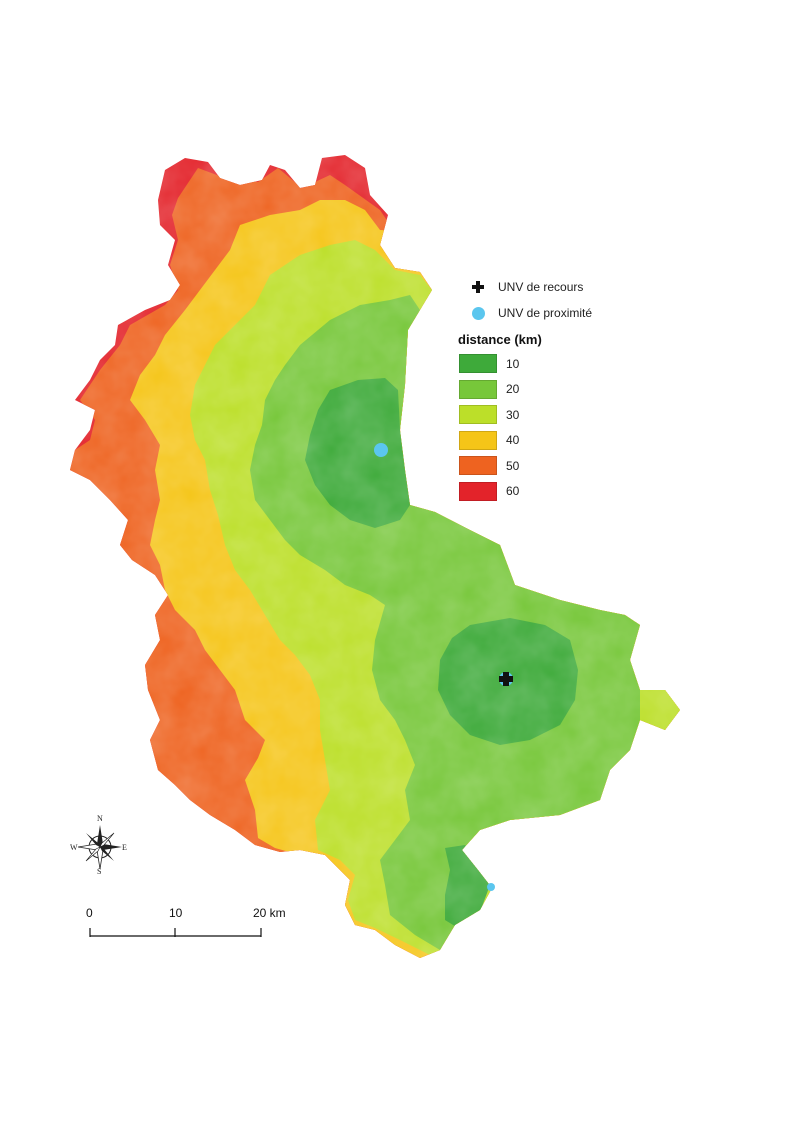 Image resolution: width=794 pixels, height=1122 pixels. I want to click on compass-star-icon, so click(99, 847).